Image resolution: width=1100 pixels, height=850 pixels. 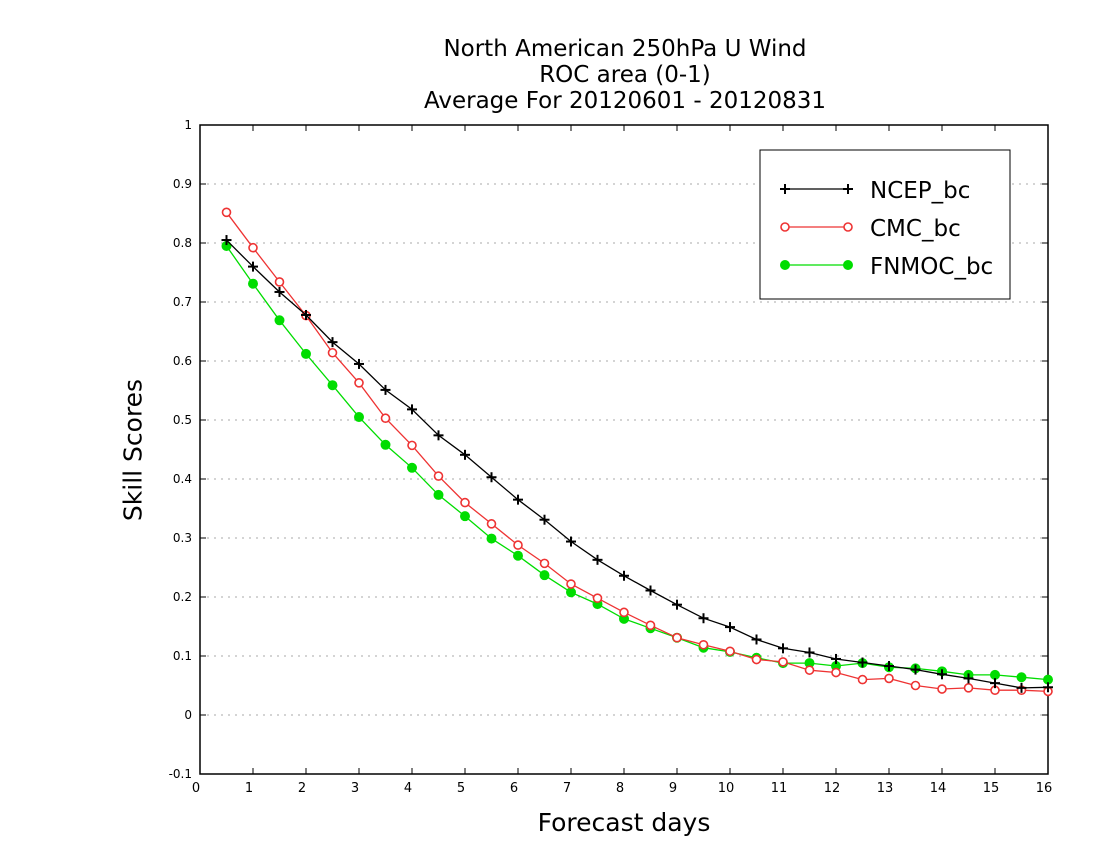 What do you see at coordinates (920, 191) in the screenshot?
I see `legend-label: NCEP_bc` at bounding box center [920, 191].